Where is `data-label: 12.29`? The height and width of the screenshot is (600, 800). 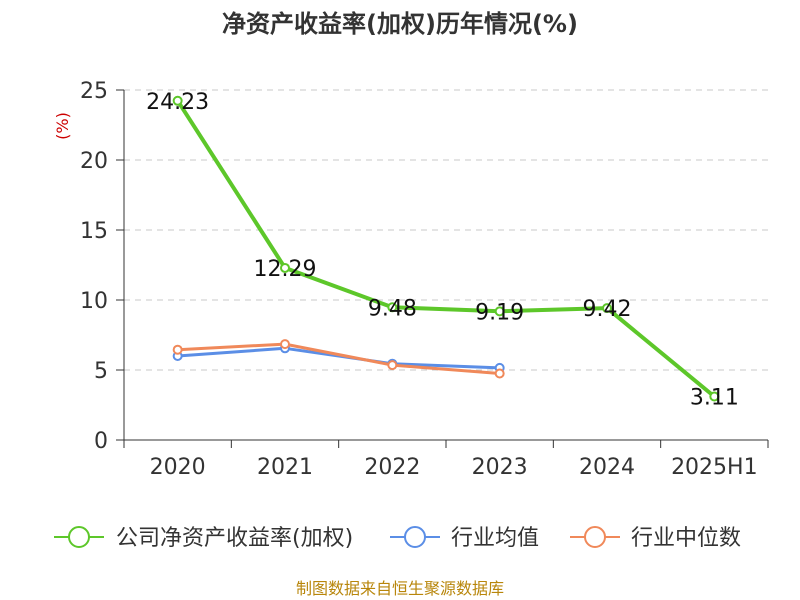
data-label: 12.29 is located at coordinates (285, 269).